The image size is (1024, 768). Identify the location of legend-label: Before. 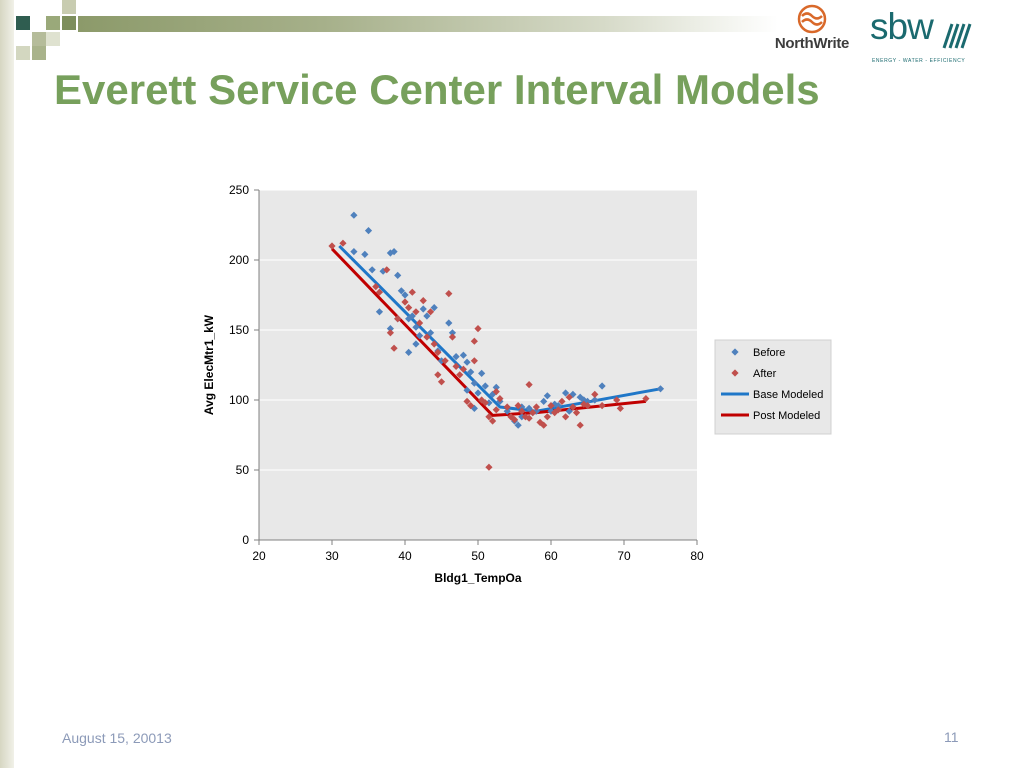
(769, 353).